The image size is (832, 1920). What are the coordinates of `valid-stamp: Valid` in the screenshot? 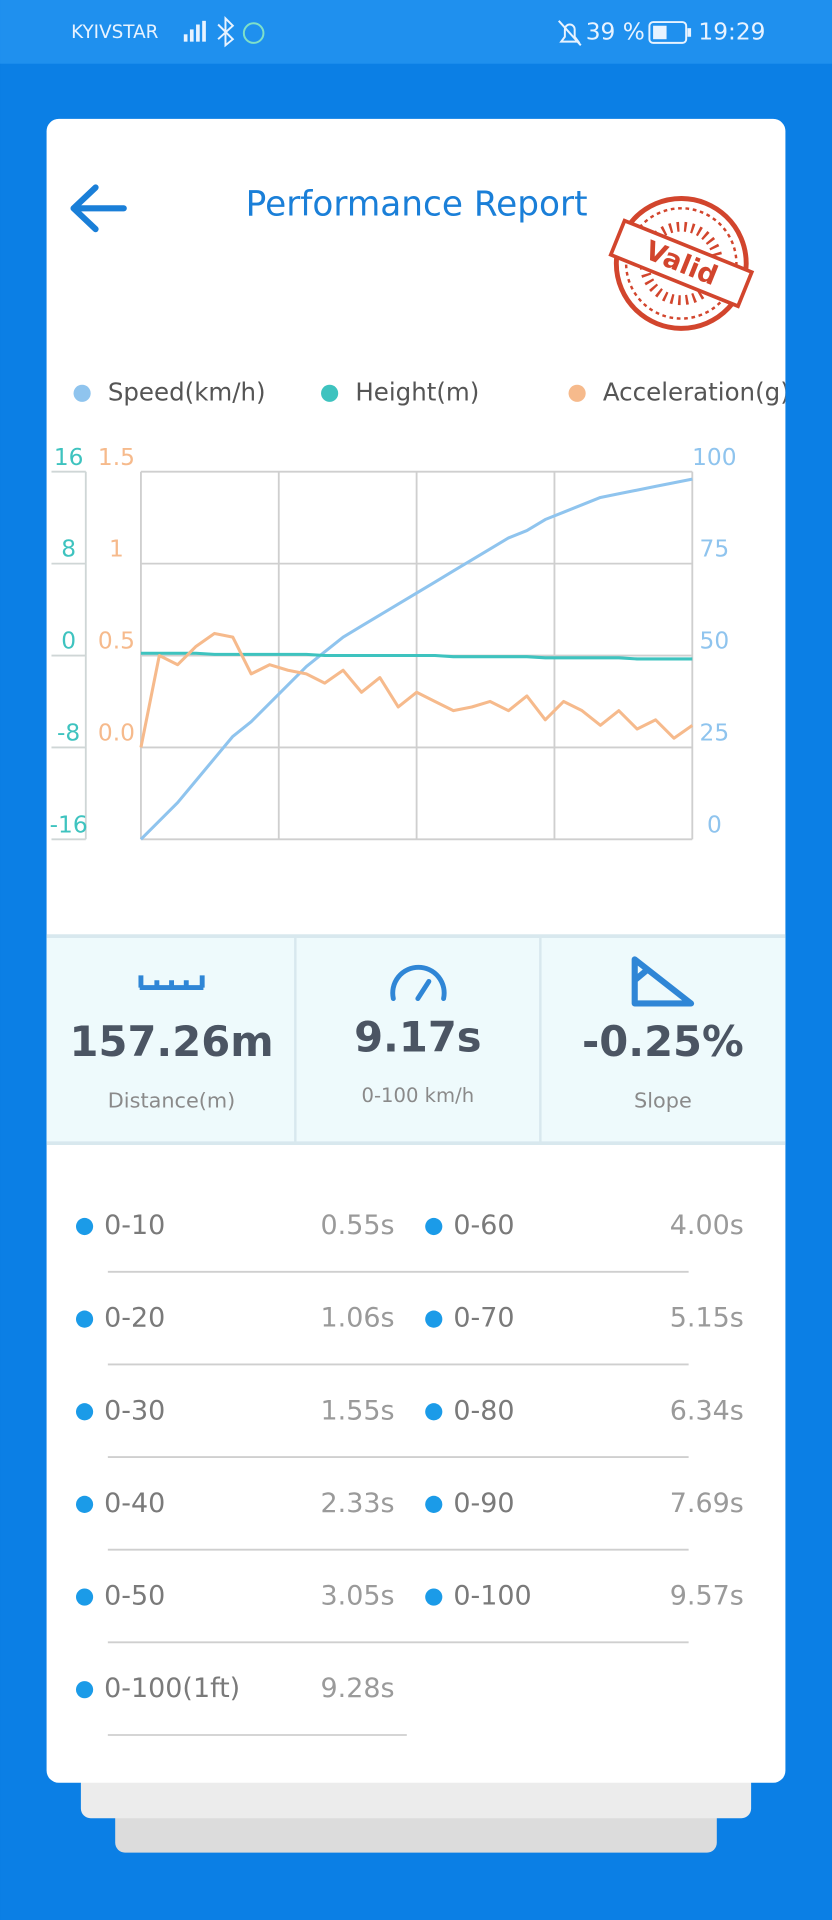 It's located at (681, 263).